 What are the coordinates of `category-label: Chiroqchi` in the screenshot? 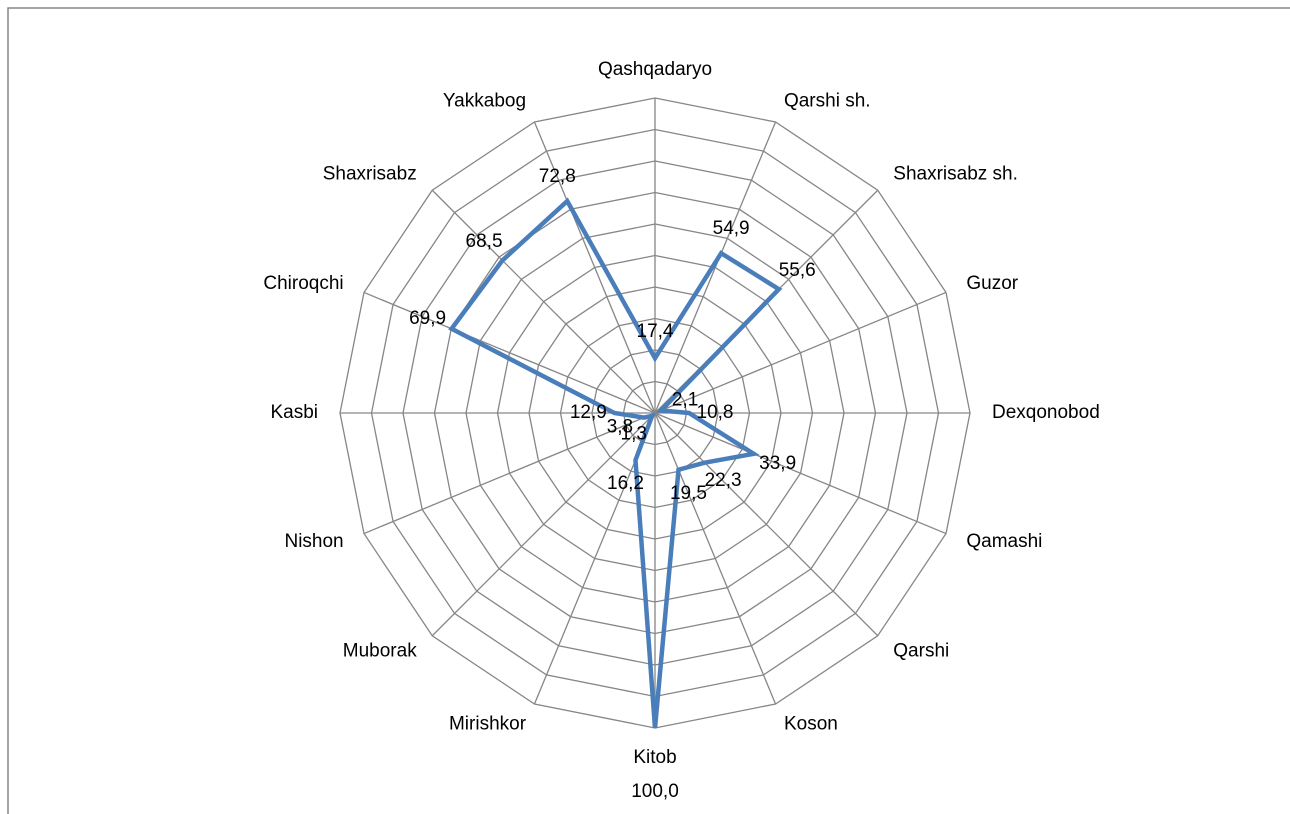 It's located at (303, 283).